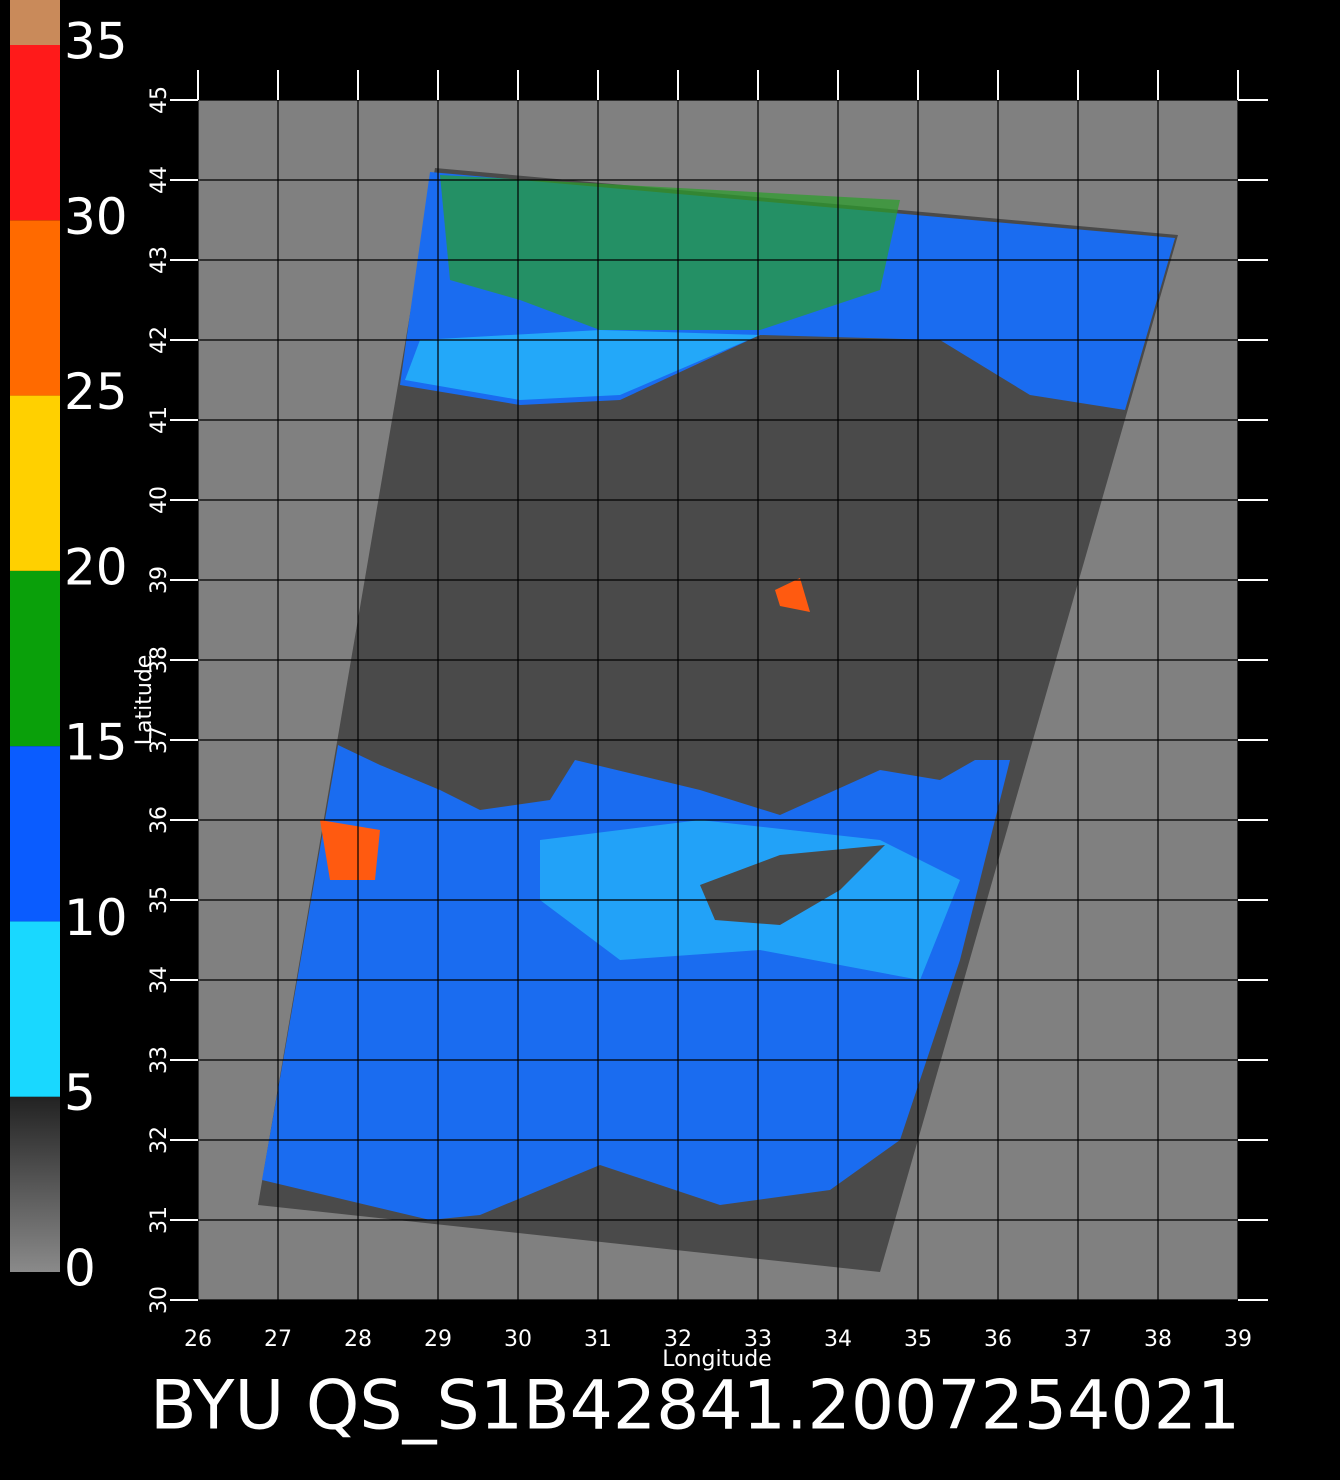 The height and width of the screenshot is (1480, 1340). I want to click on colorbar: 0 5 10 15 20 25 30 35, so click(69, 655).